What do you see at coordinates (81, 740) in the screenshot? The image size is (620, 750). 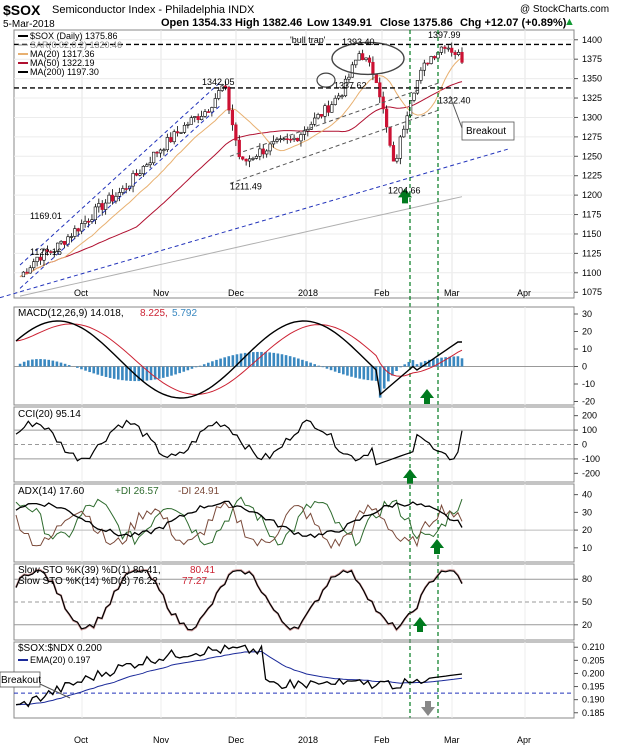 I see `ratio-xtick-label: Oct` at bounding box center [81, 740].